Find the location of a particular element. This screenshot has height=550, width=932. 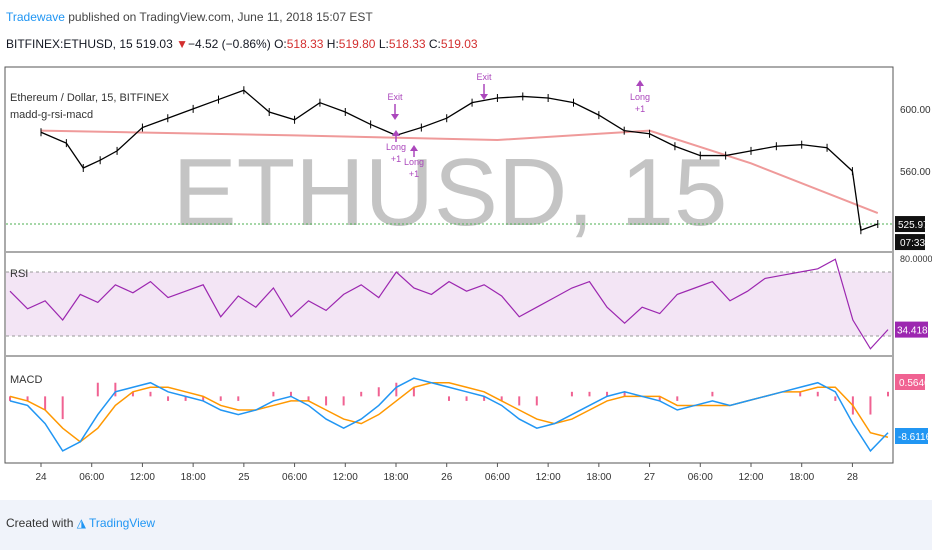

countdown-badge is located at coordinates (910, 242).